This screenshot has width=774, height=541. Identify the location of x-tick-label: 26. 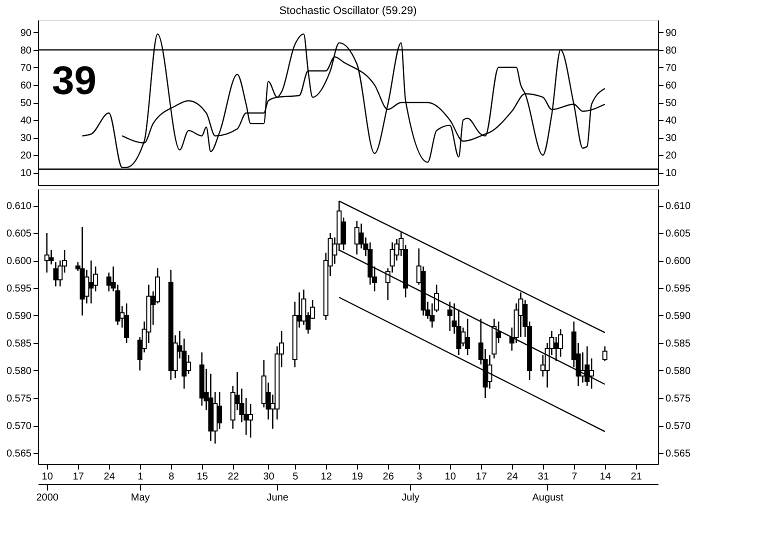
(388, 477).